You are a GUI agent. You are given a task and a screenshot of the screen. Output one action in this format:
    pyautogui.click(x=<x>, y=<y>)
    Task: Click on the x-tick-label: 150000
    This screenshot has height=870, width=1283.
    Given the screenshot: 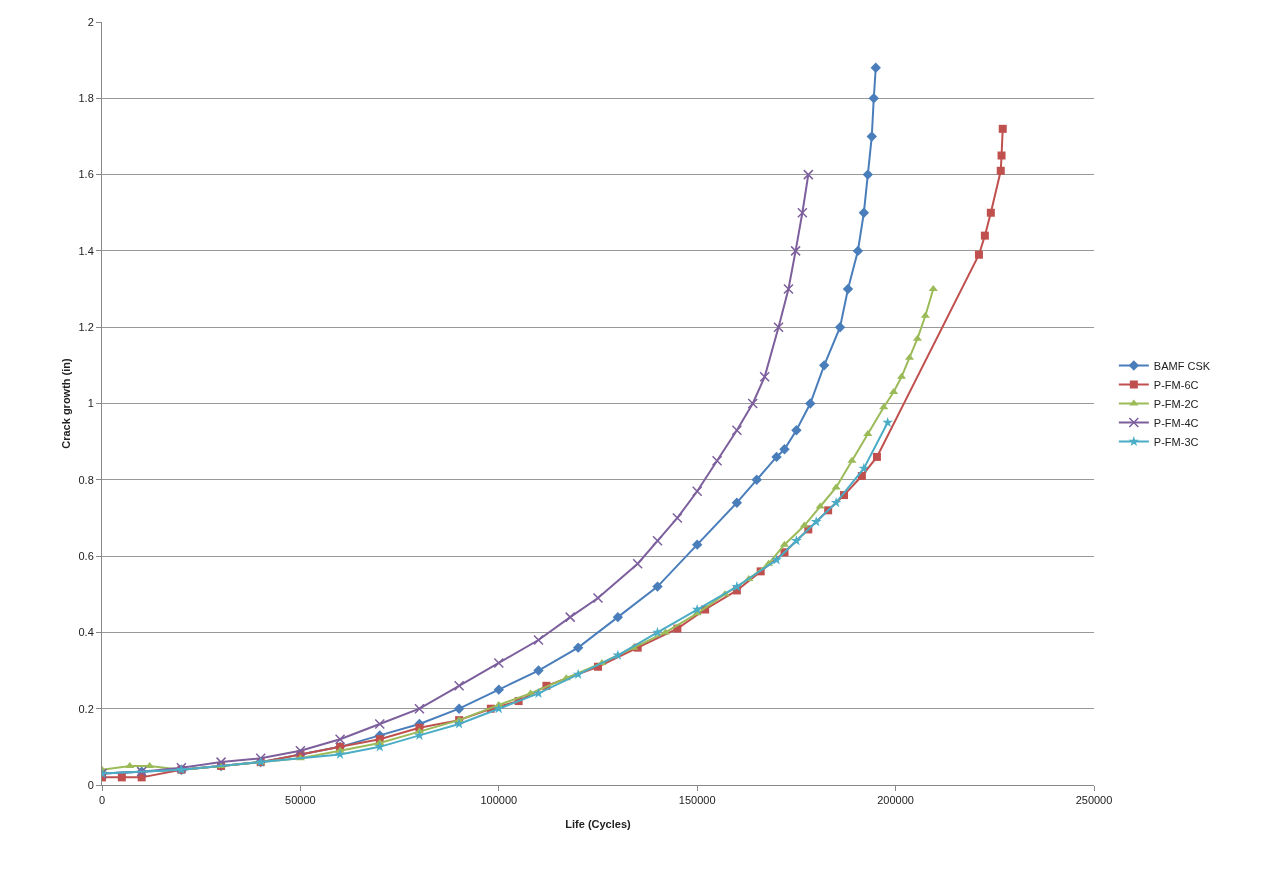 What is the action you would take?
    pyautogui.click(x=697, y=800)
    